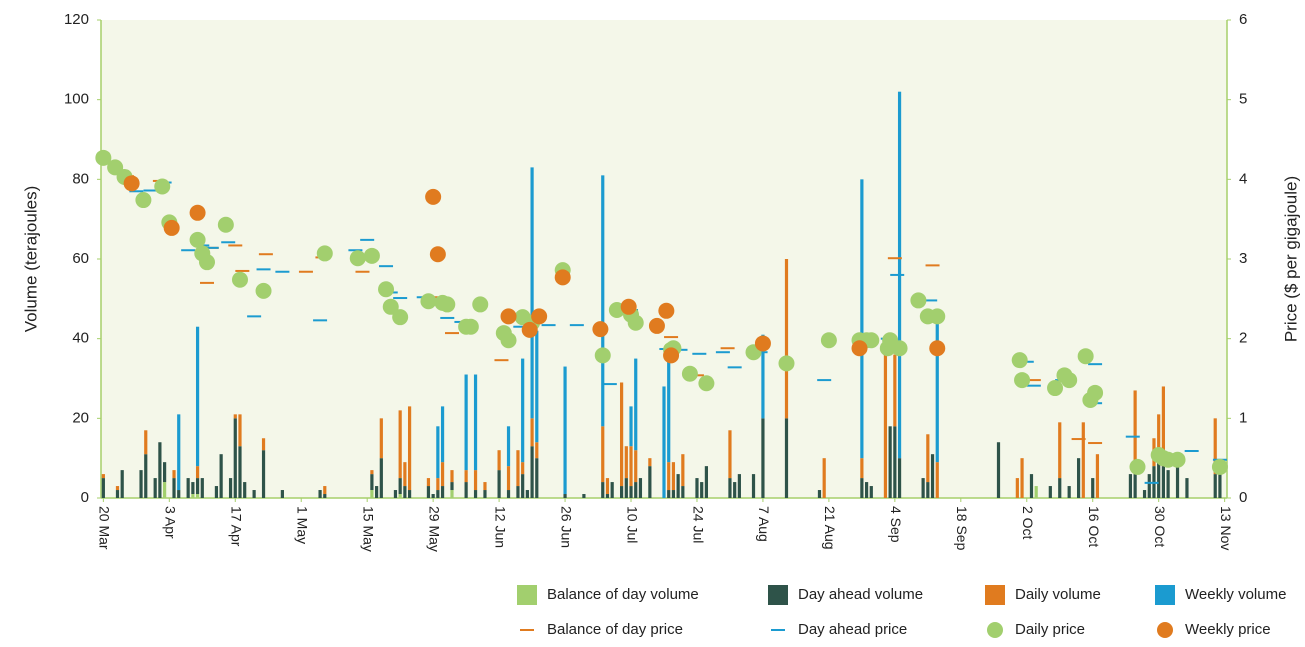 The image size is (1305, 647). Describe the element at coordinates (615, 629) in the screenshot. I see `legend-label: Balance of day price` at that location.